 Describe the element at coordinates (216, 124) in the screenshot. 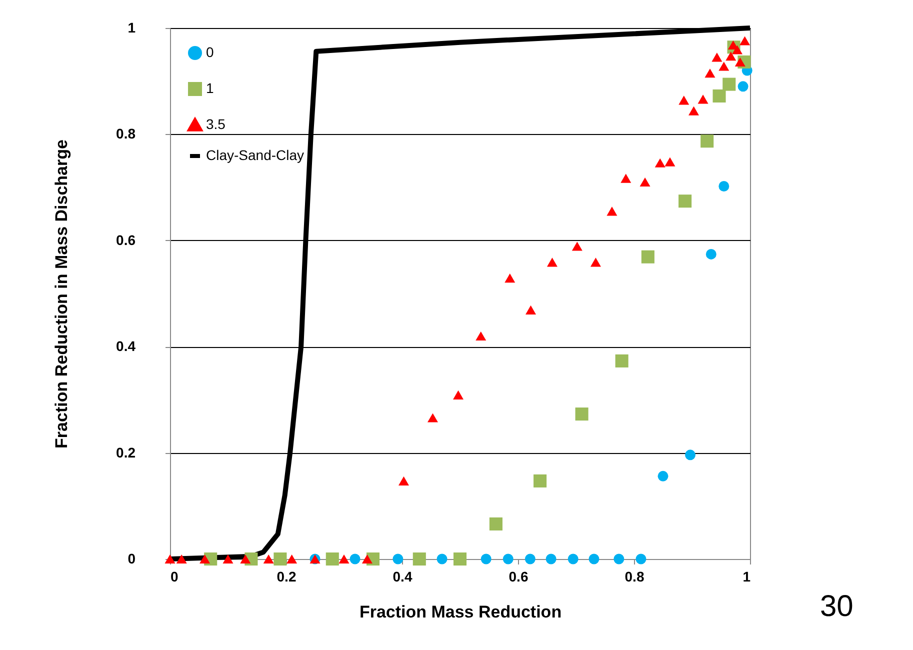

I see `legend-label: 3.5` at that location.